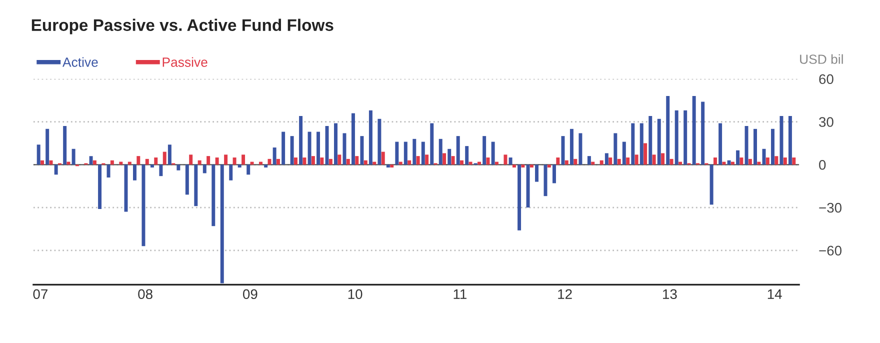 This screenshot has width=880, height=343. Describe the element at coordinates (565, 294) in the screenshot. I see `x-tick-label: 12` at that location.